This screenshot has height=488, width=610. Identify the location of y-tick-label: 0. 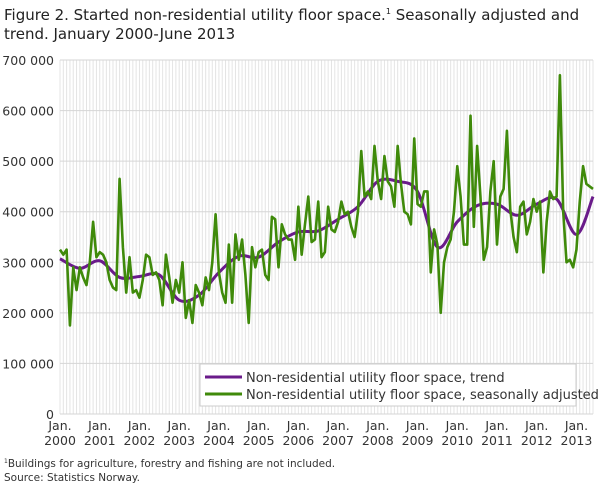
(50, 414).